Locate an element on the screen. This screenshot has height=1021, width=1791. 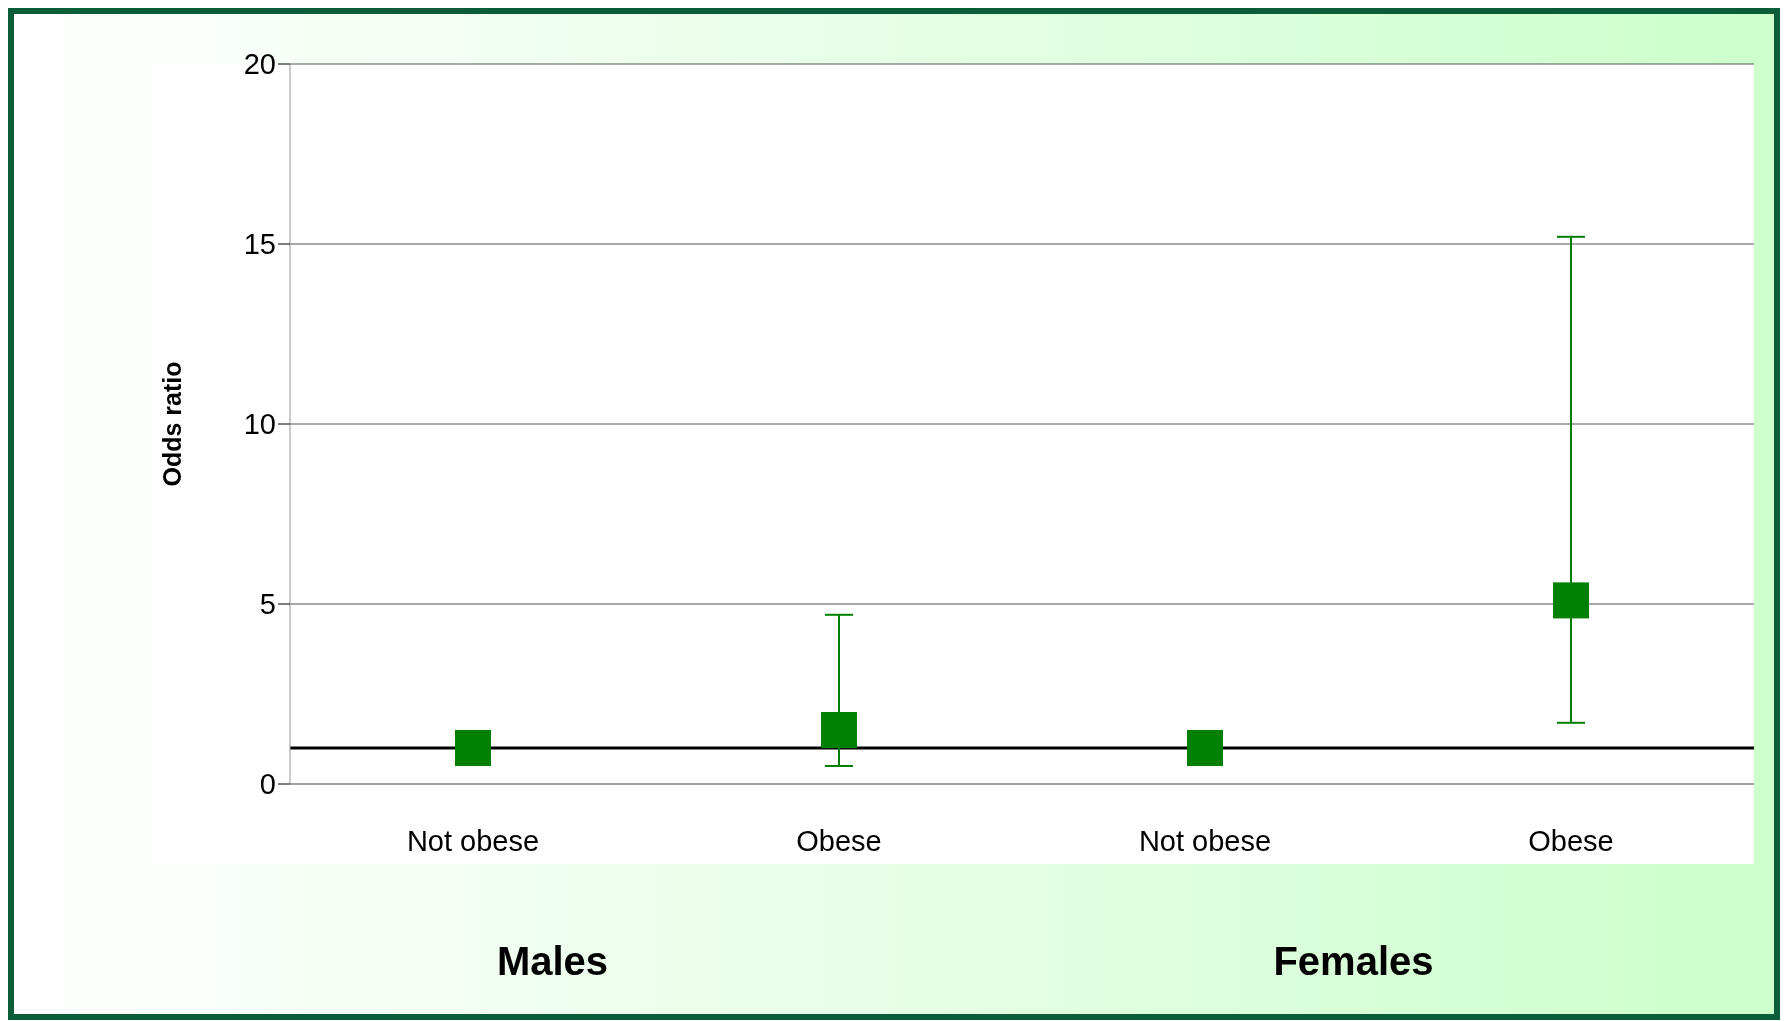
y-tick-label: 5 is located at coordinates (267, 604).